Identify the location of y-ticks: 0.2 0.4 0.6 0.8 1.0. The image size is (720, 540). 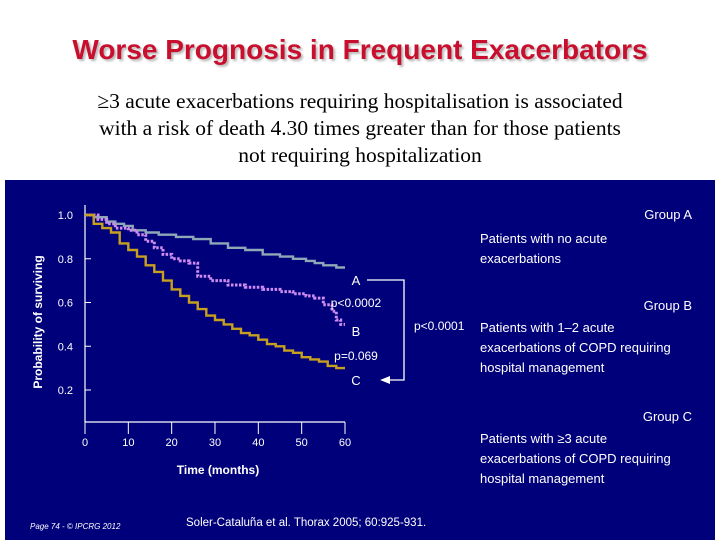
(74, 303).